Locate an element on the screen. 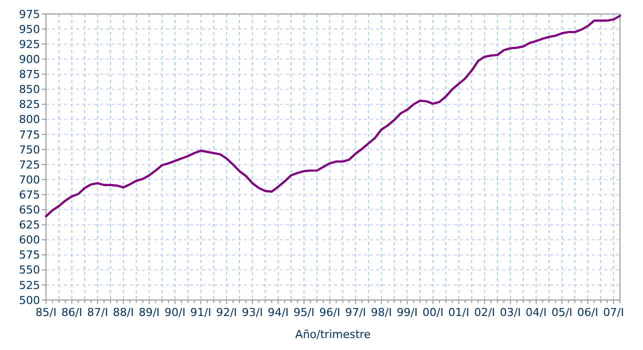 The width and height of the screenshot is (643, 350). y-tick-label: 875 is located at coordinates (29, 75).